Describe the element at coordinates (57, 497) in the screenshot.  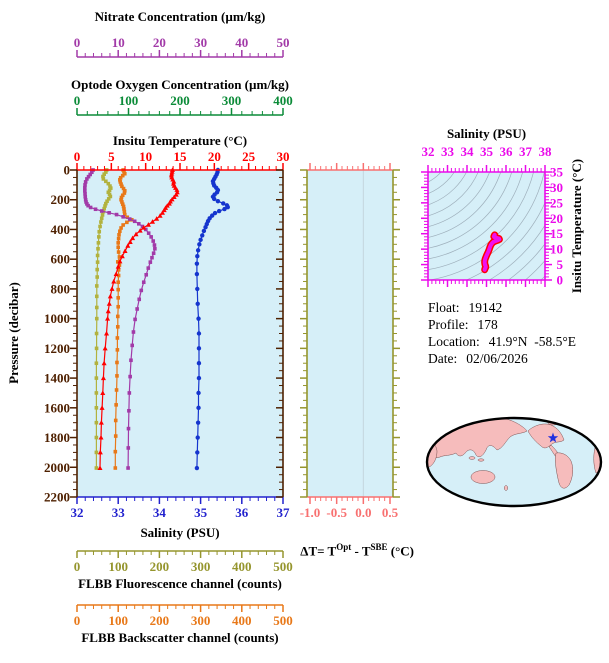
I see `svg-text: 2200` at that location.